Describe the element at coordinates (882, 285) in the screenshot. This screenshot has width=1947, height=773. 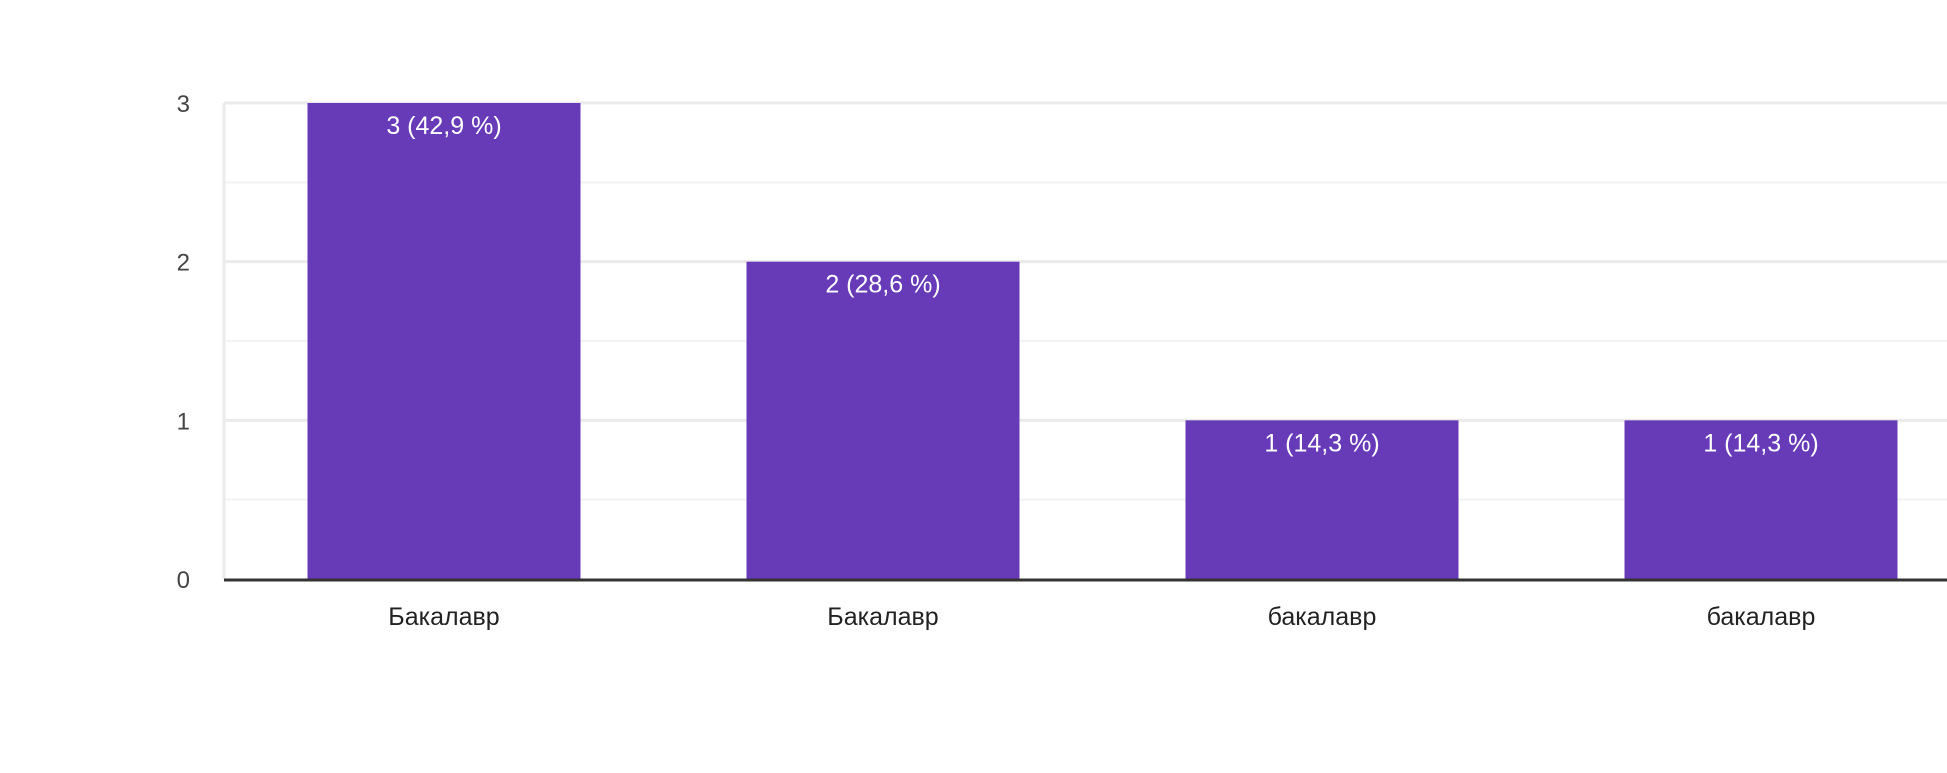
I see `bar-data-label: 2 (28,6 %)` at that location.